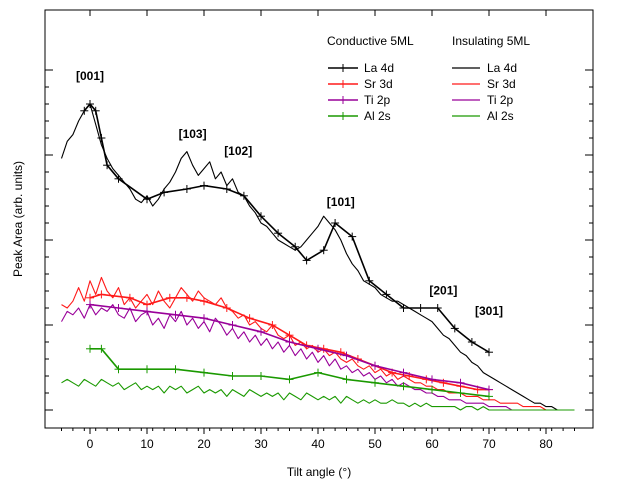  I want to click on legend-label-insulating-al-2s: Al 2s, so click(500, 116).